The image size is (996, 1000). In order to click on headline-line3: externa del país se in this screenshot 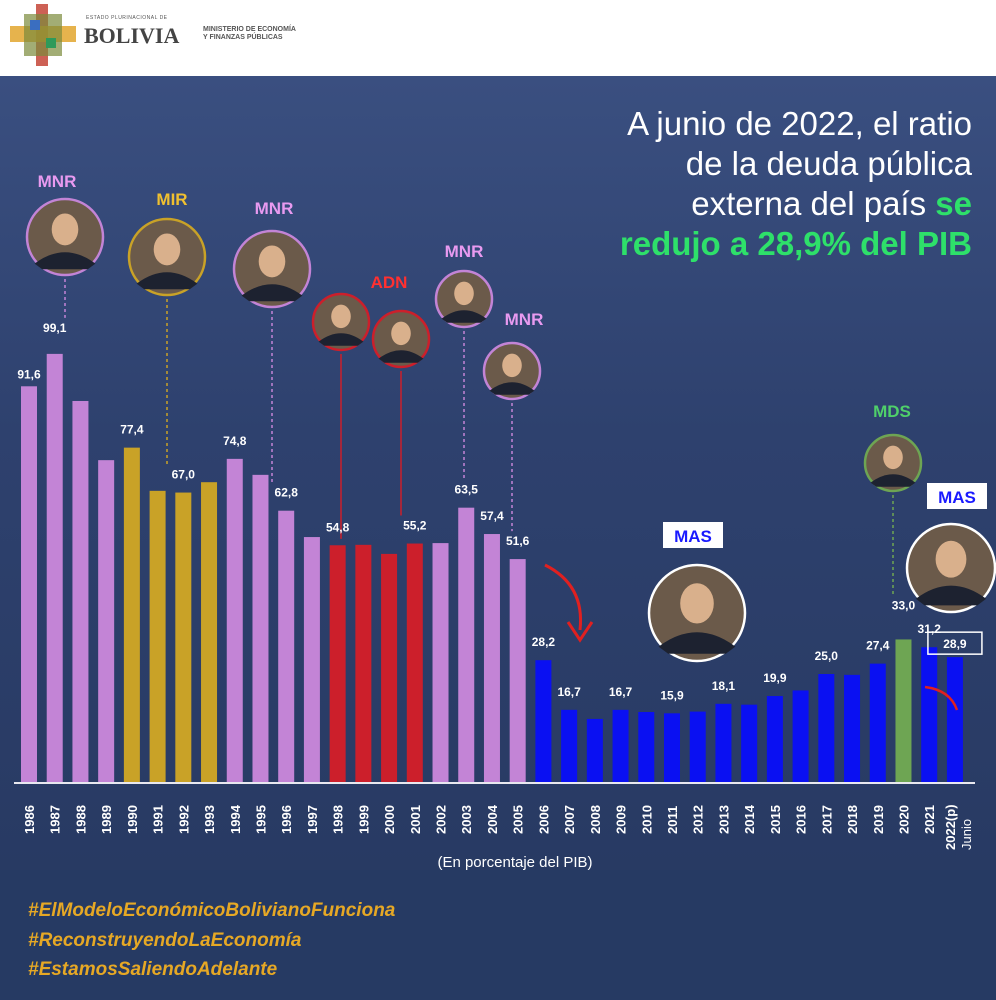, I will do `click(796, 204)`.